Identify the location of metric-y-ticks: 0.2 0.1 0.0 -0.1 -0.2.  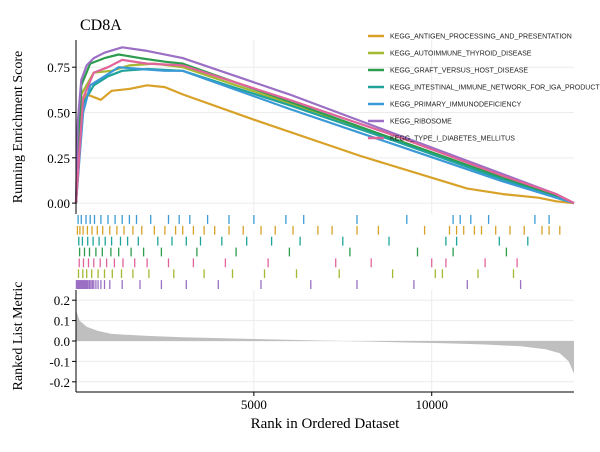
(62, 341).